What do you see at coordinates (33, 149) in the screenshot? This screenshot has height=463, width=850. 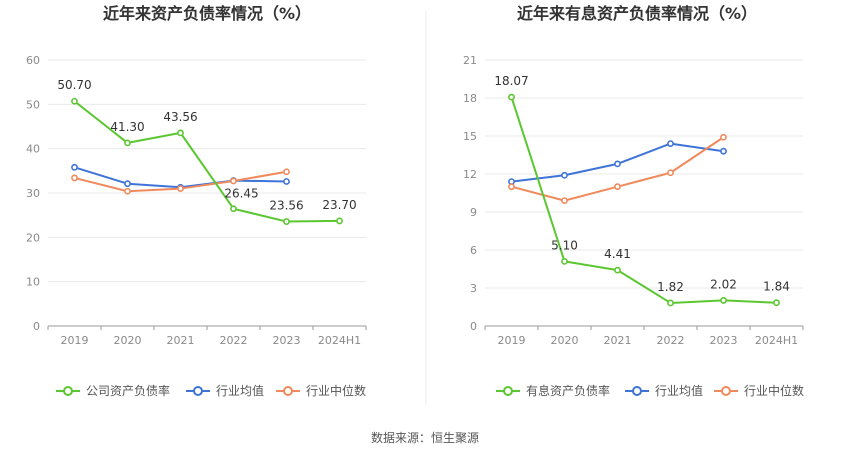 I see `y-tick-label: 40` at bounding box center [33, 149].